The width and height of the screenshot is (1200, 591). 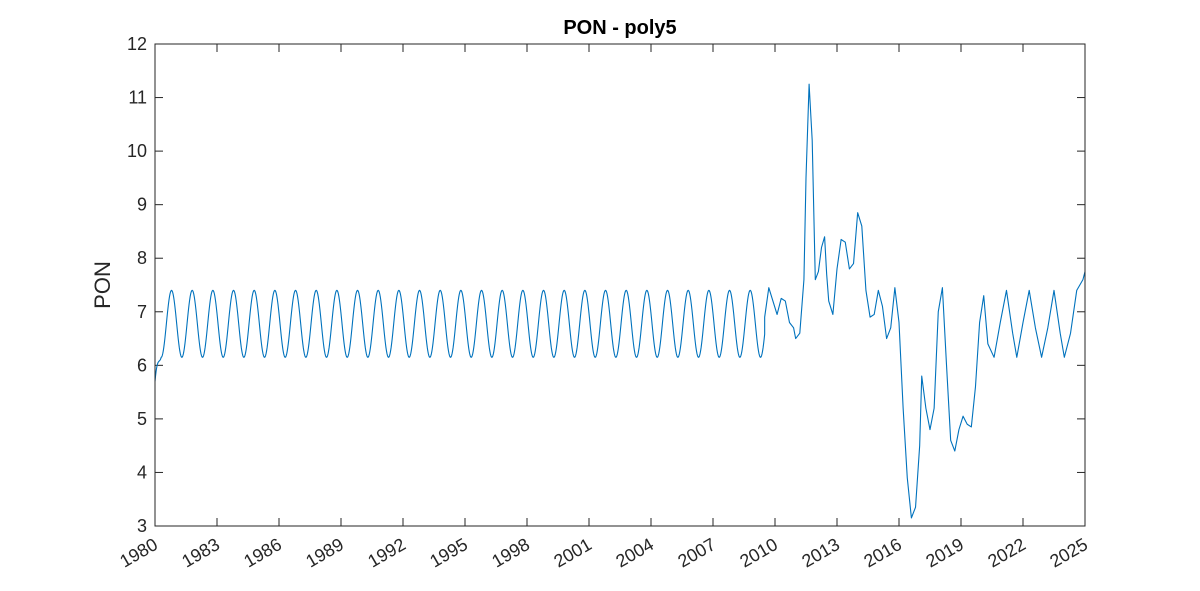 What do you see at coordinates (102, 285) in the screenshot?
I see `y-axis-label: PON` at bounding box center [102, 285].